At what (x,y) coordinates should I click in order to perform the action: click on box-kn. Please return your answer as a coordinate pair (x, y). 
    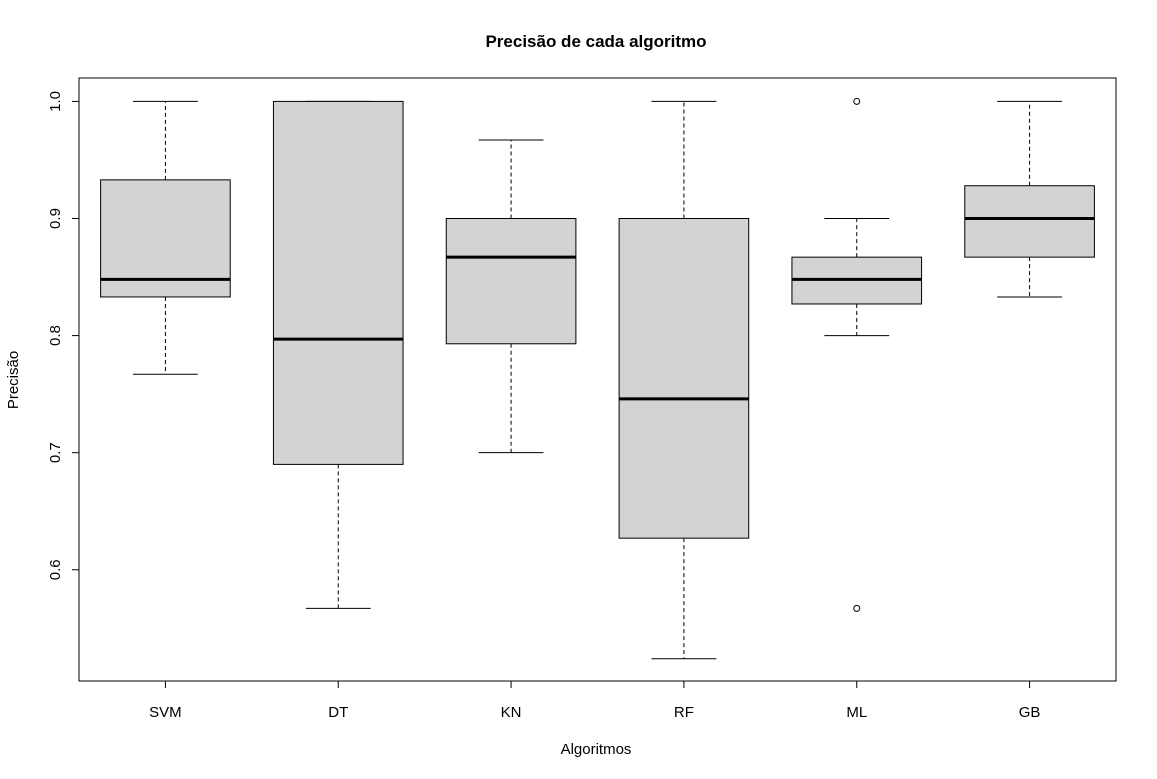
    Looking at the image, I should click on (511, 296).